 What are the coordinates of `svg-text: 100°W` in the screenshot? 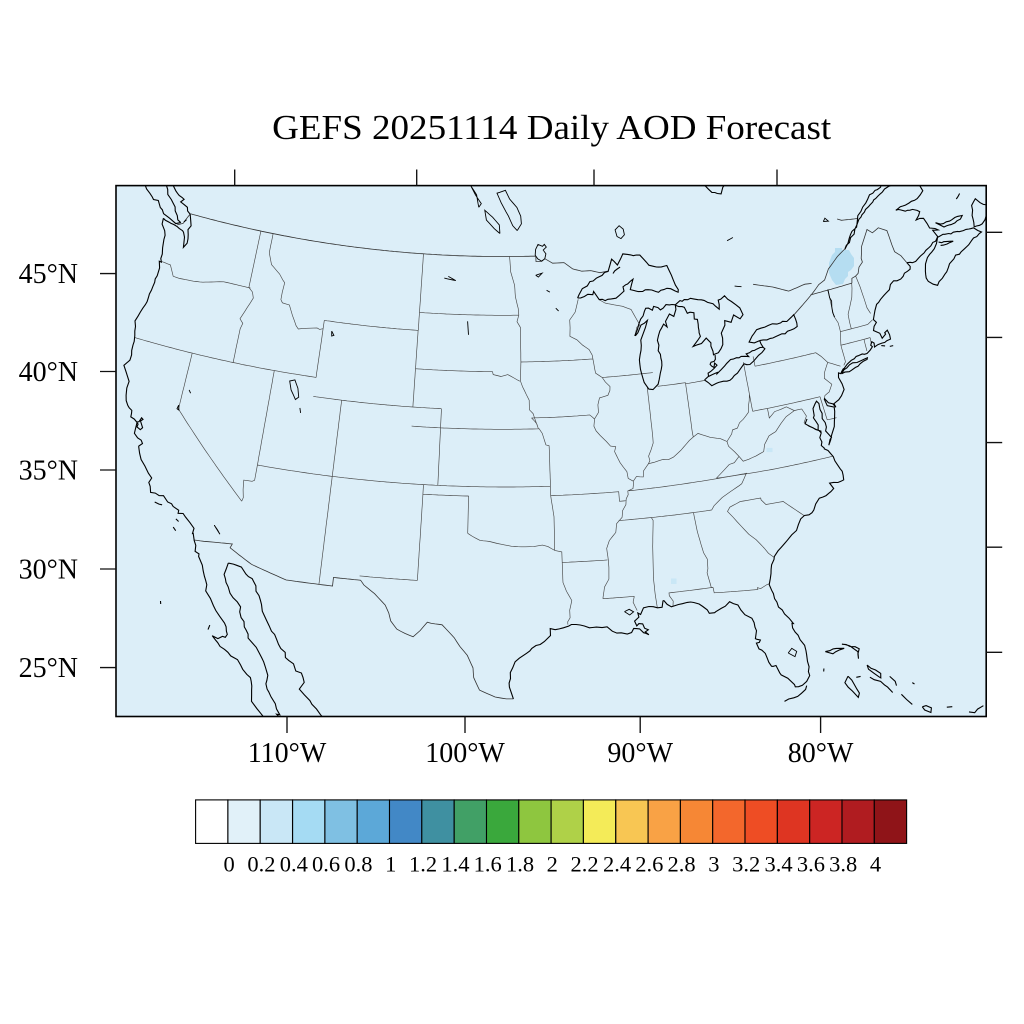 It's located at (465, 753).